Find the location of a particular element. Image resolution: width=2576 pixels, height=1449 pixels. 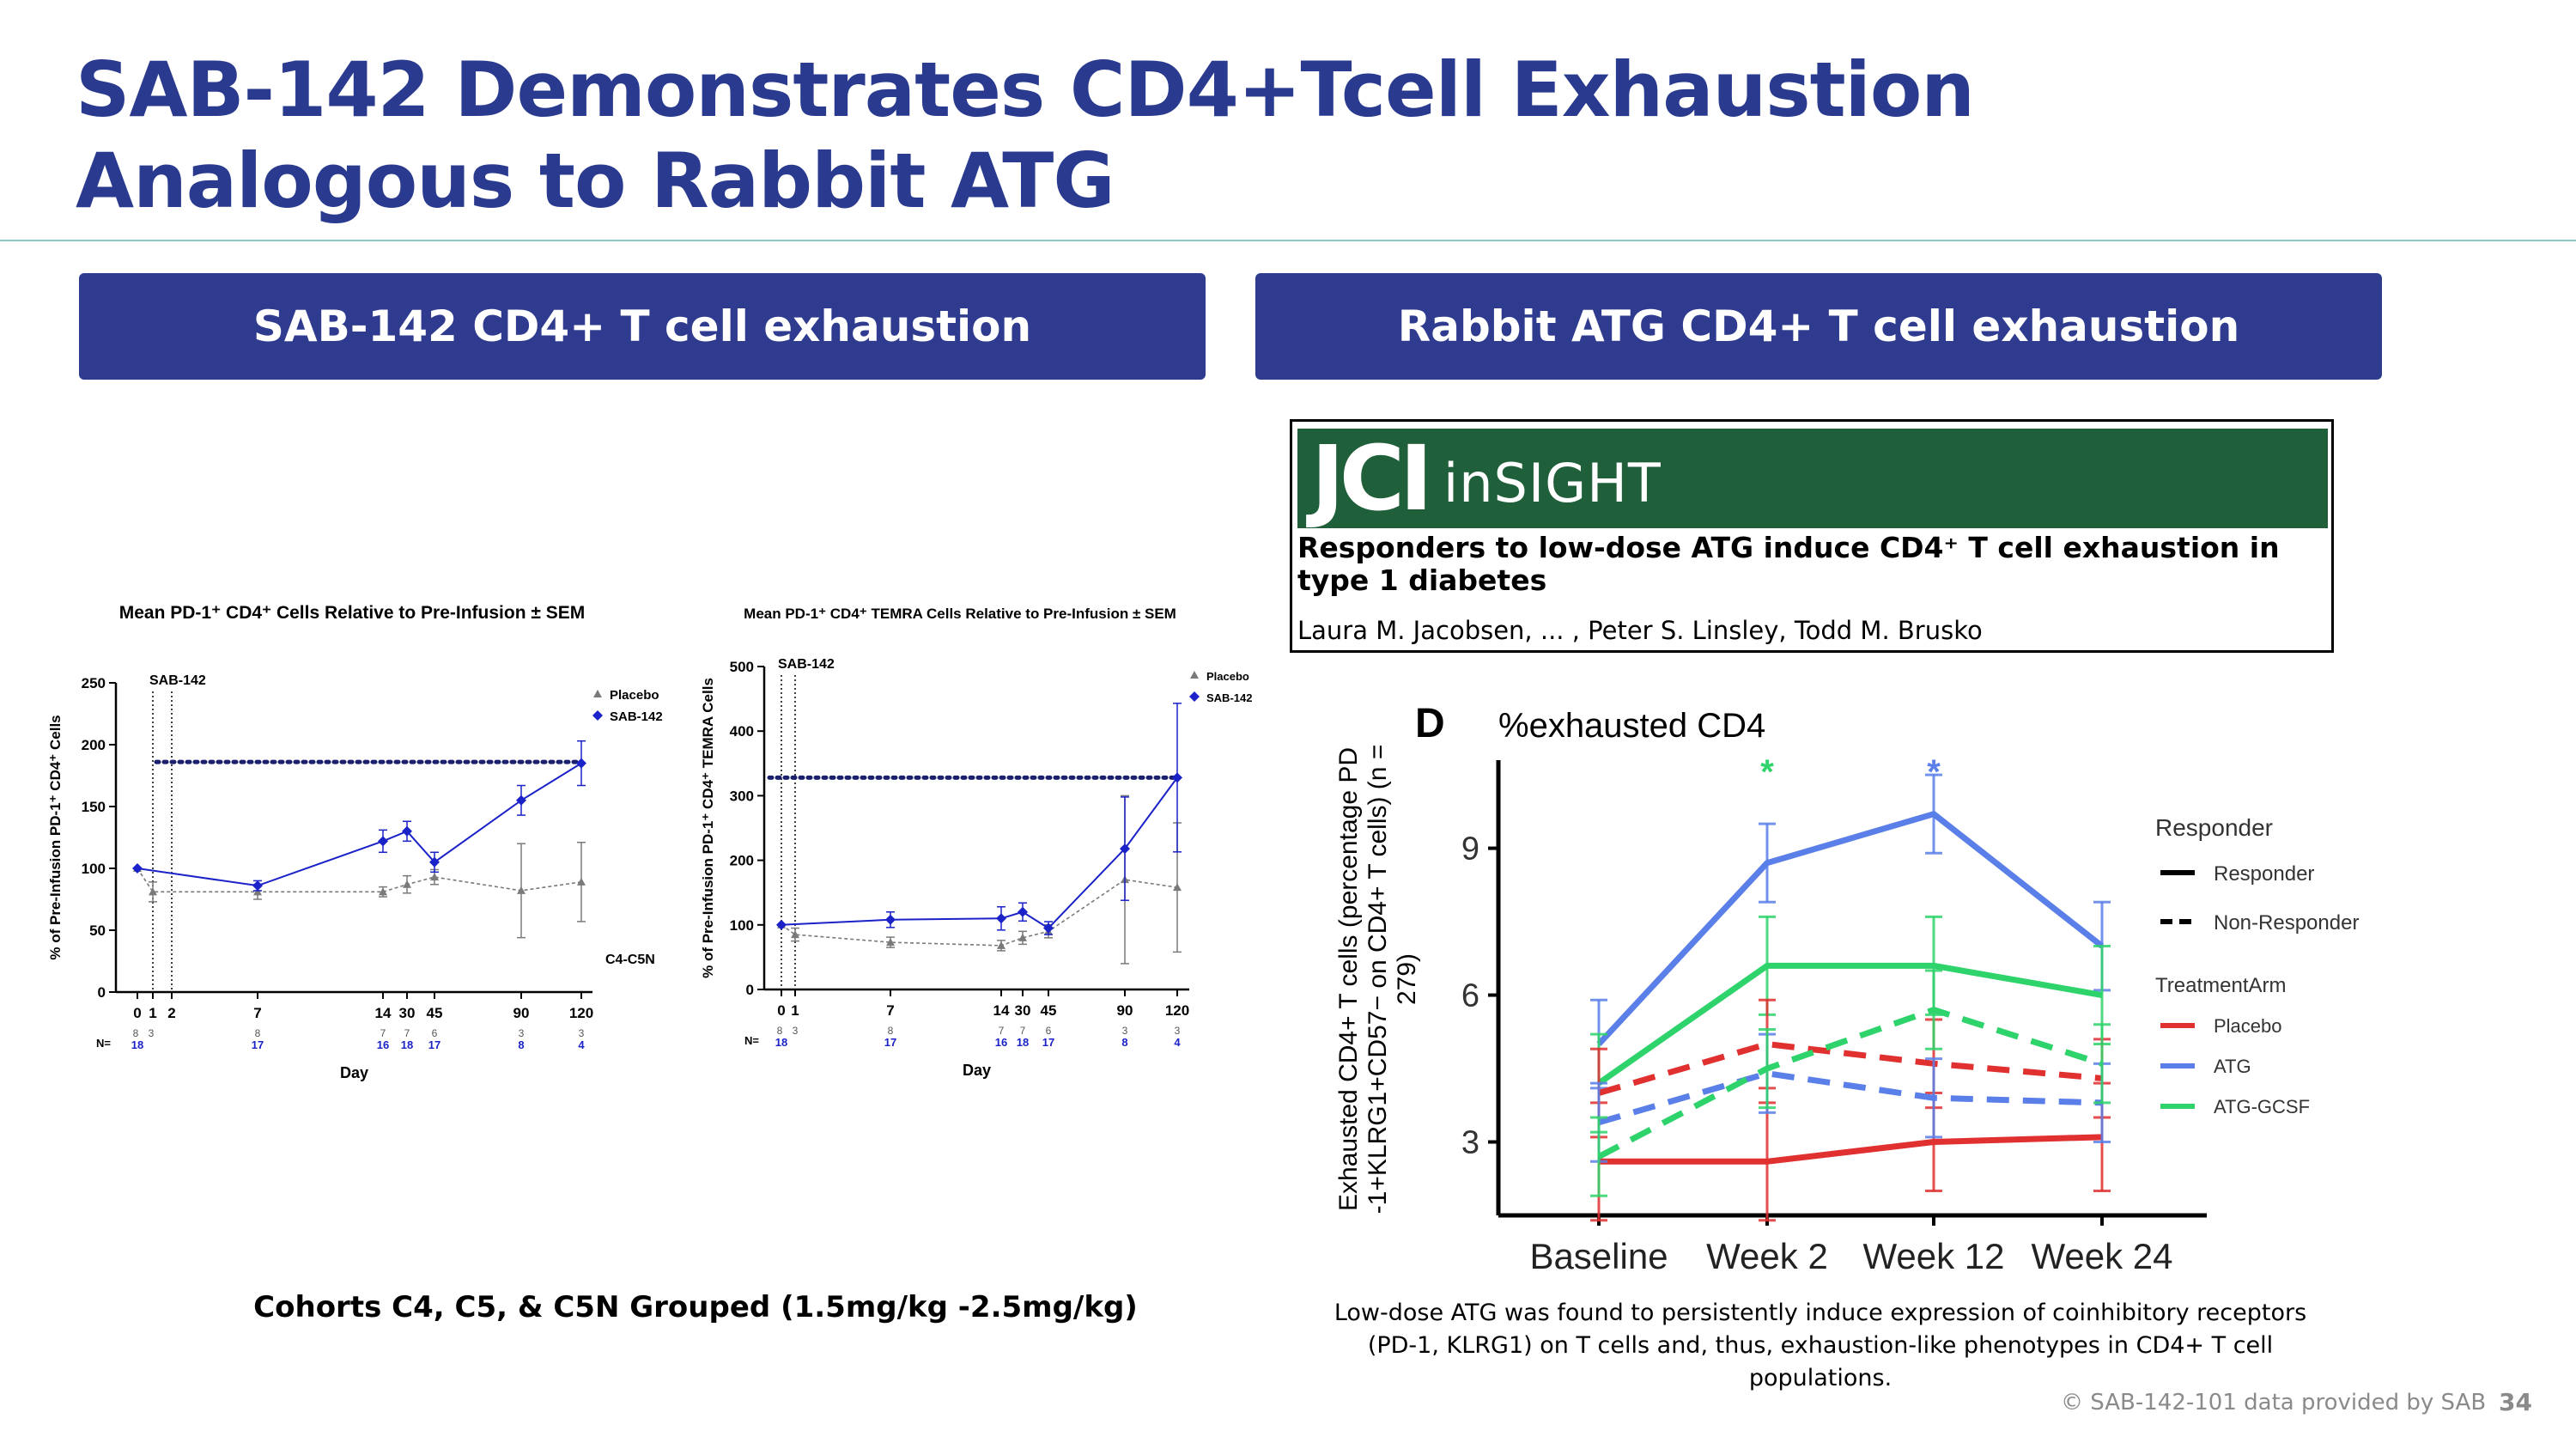

y-tick-label: 500 is located at coordinates (742, 667).